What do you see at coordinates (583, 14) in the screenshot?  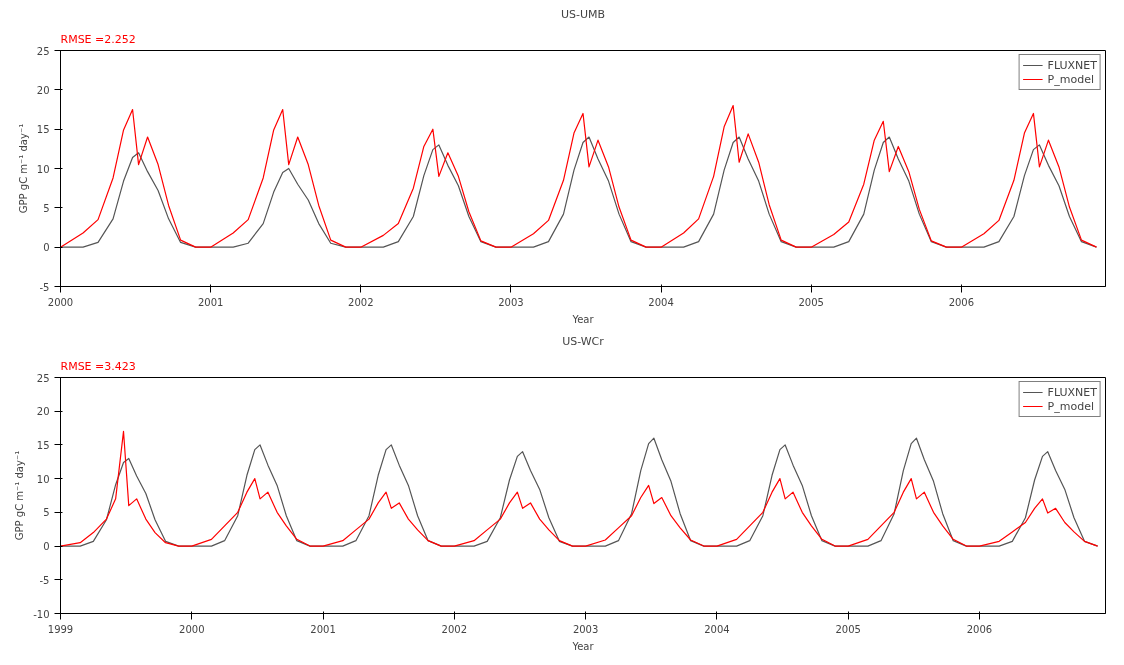 I see `chart-title: US-UMB` at bounding box center [583, 14].